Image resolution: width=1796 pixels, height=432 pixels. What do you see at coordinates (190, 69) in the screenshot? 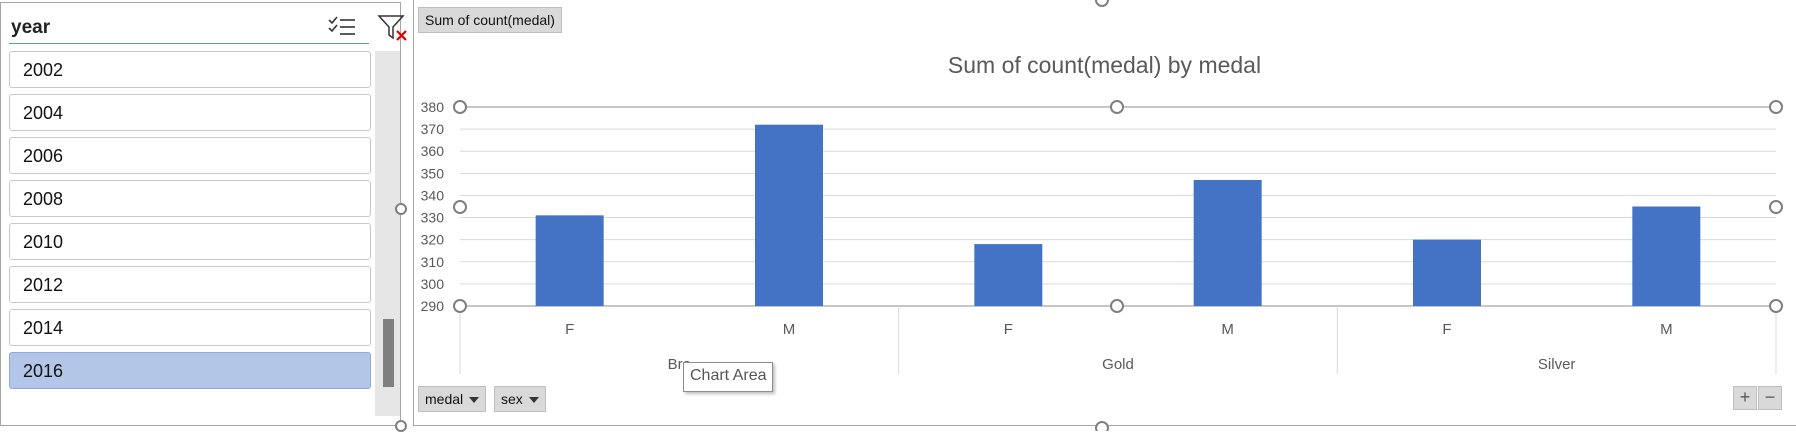
I see `slicer-item-2002: 2002` at bounding box center [190, 69].